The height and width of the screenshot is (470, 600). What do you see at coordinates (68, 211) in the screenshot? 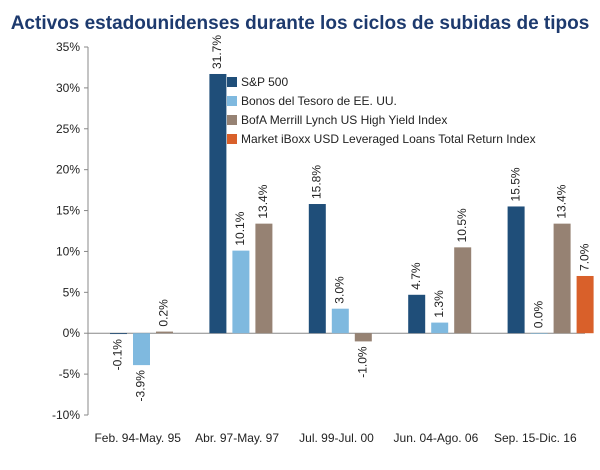
I see `y-tick-label: 15%` at bounding box center [68, 211].